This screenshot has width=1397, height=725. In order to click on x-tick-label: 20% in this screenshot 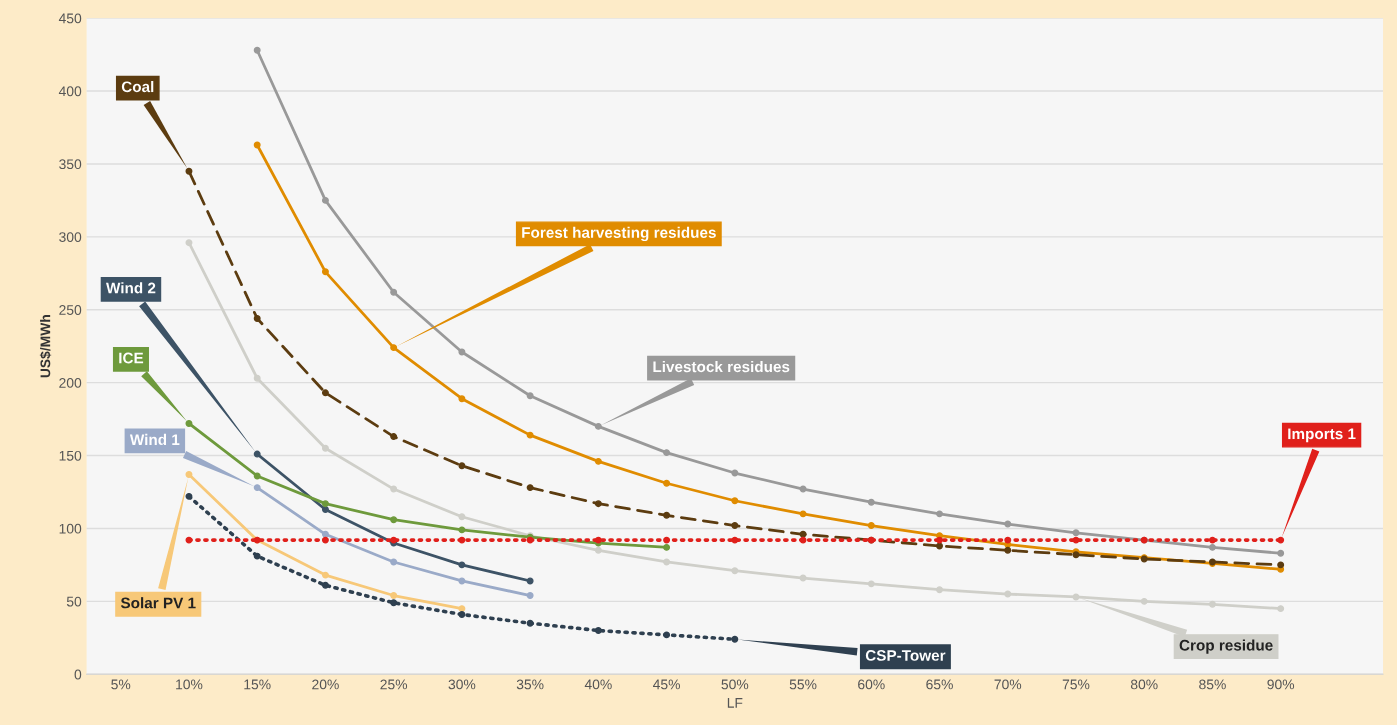, I will do `click(325, 684)`.